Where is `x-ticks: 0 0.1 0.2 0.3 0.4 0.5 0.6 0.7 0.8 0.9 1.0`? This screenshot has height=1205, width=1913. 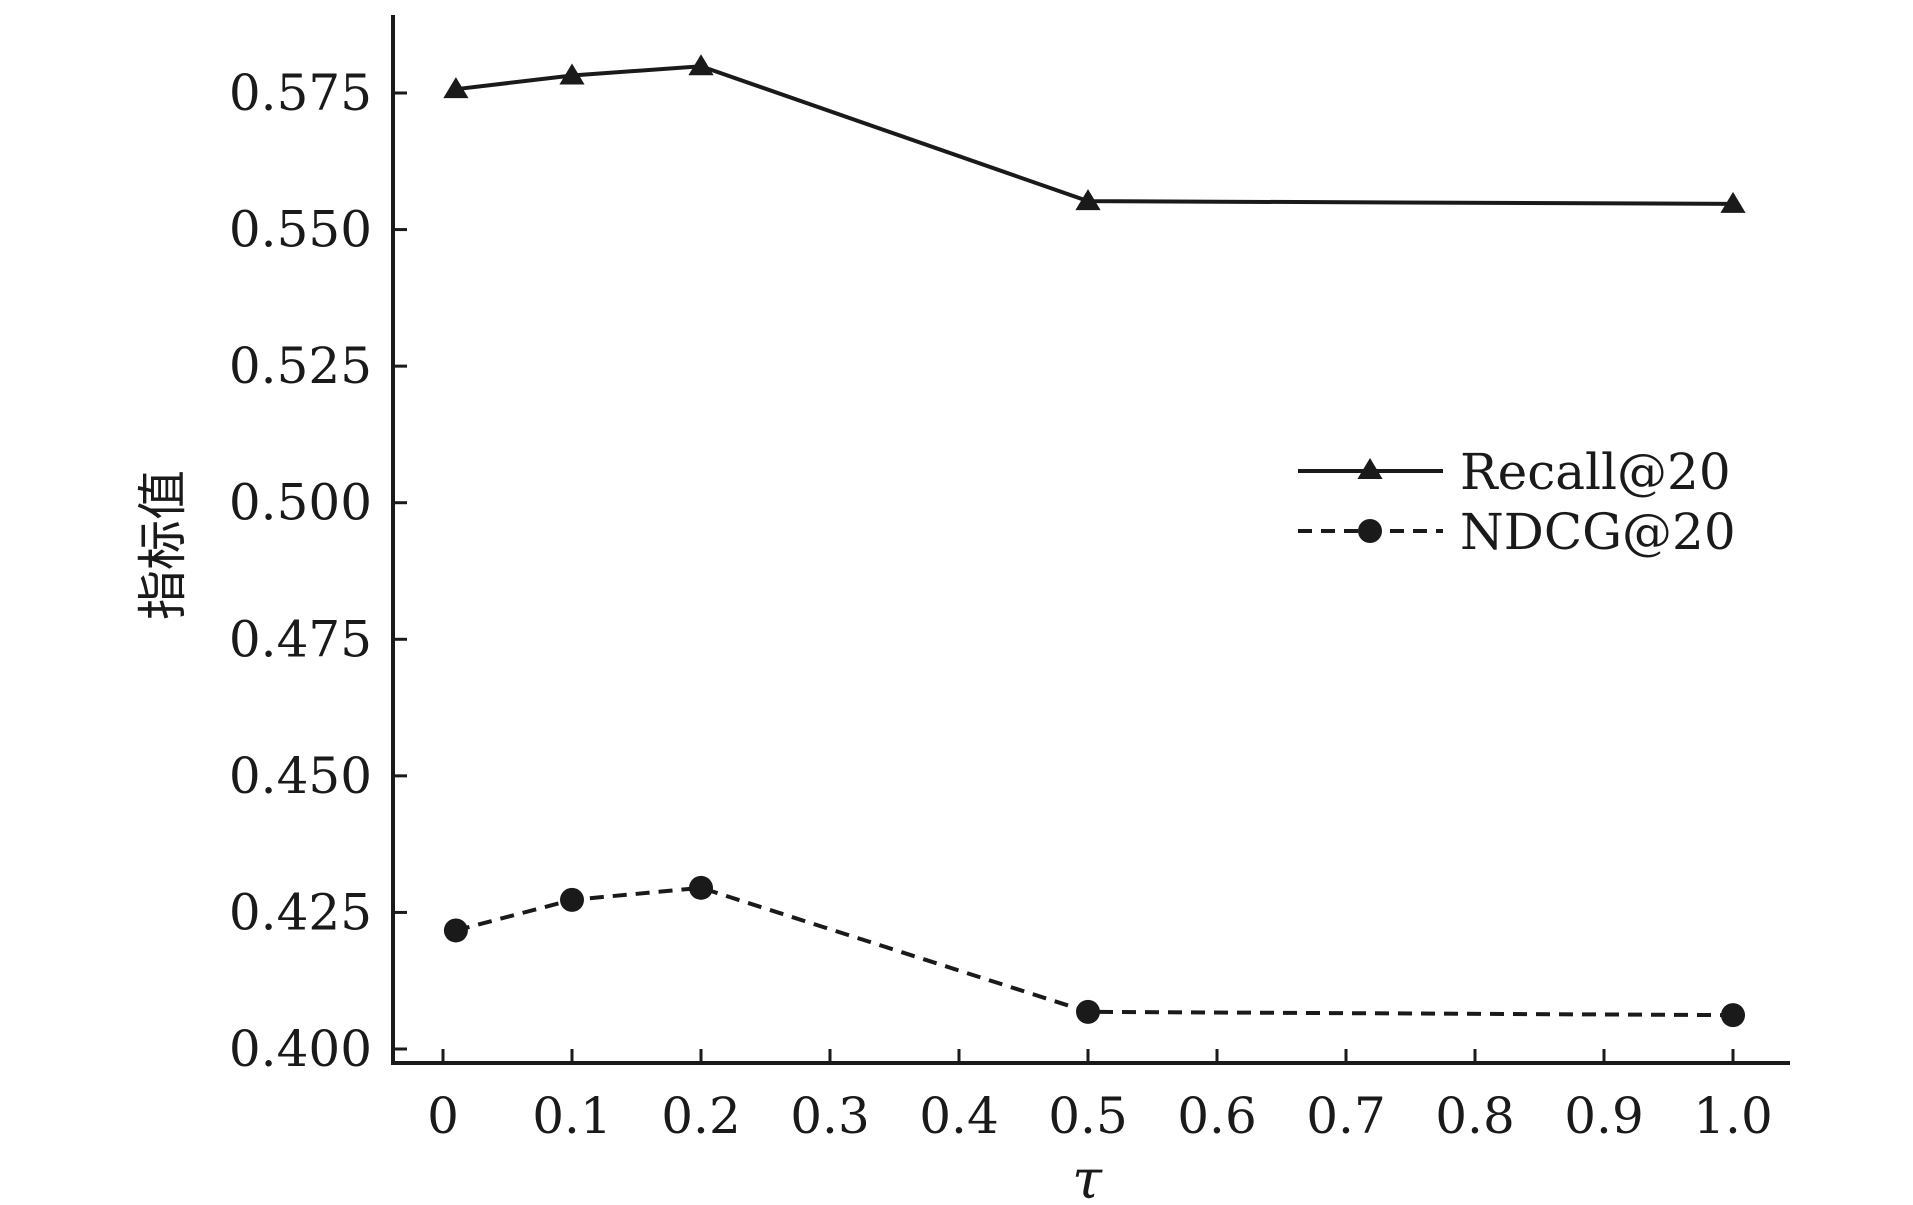
x-ticks: 0 0.1 0.2 0.3 0.4 0.5 0.6 0.7 0.8 0.9 1.0 is located at coordinates (1100, 1097).